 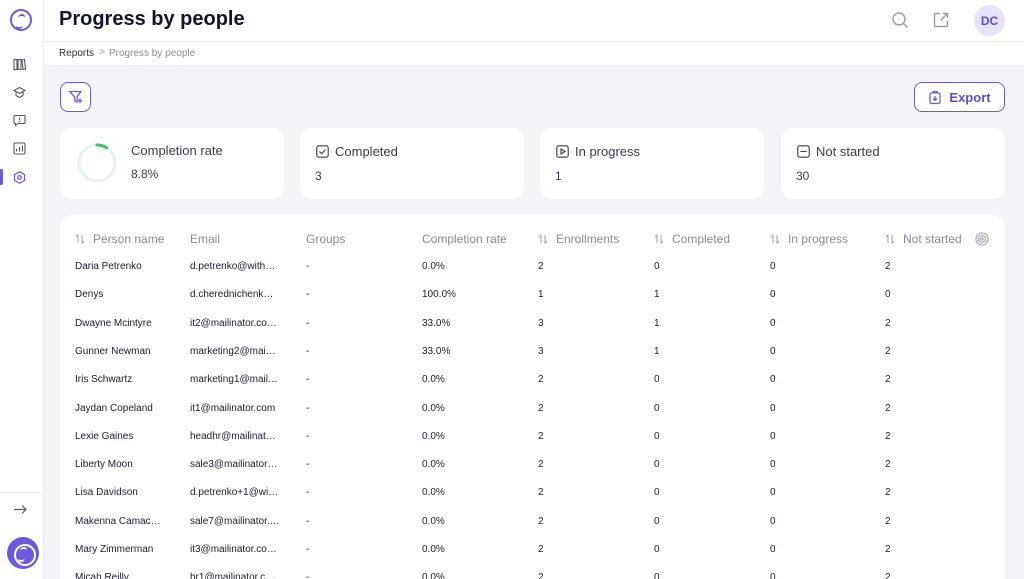 I want to click on breadcrumb: Reports > Progress by people, so click(x=534, y=54).